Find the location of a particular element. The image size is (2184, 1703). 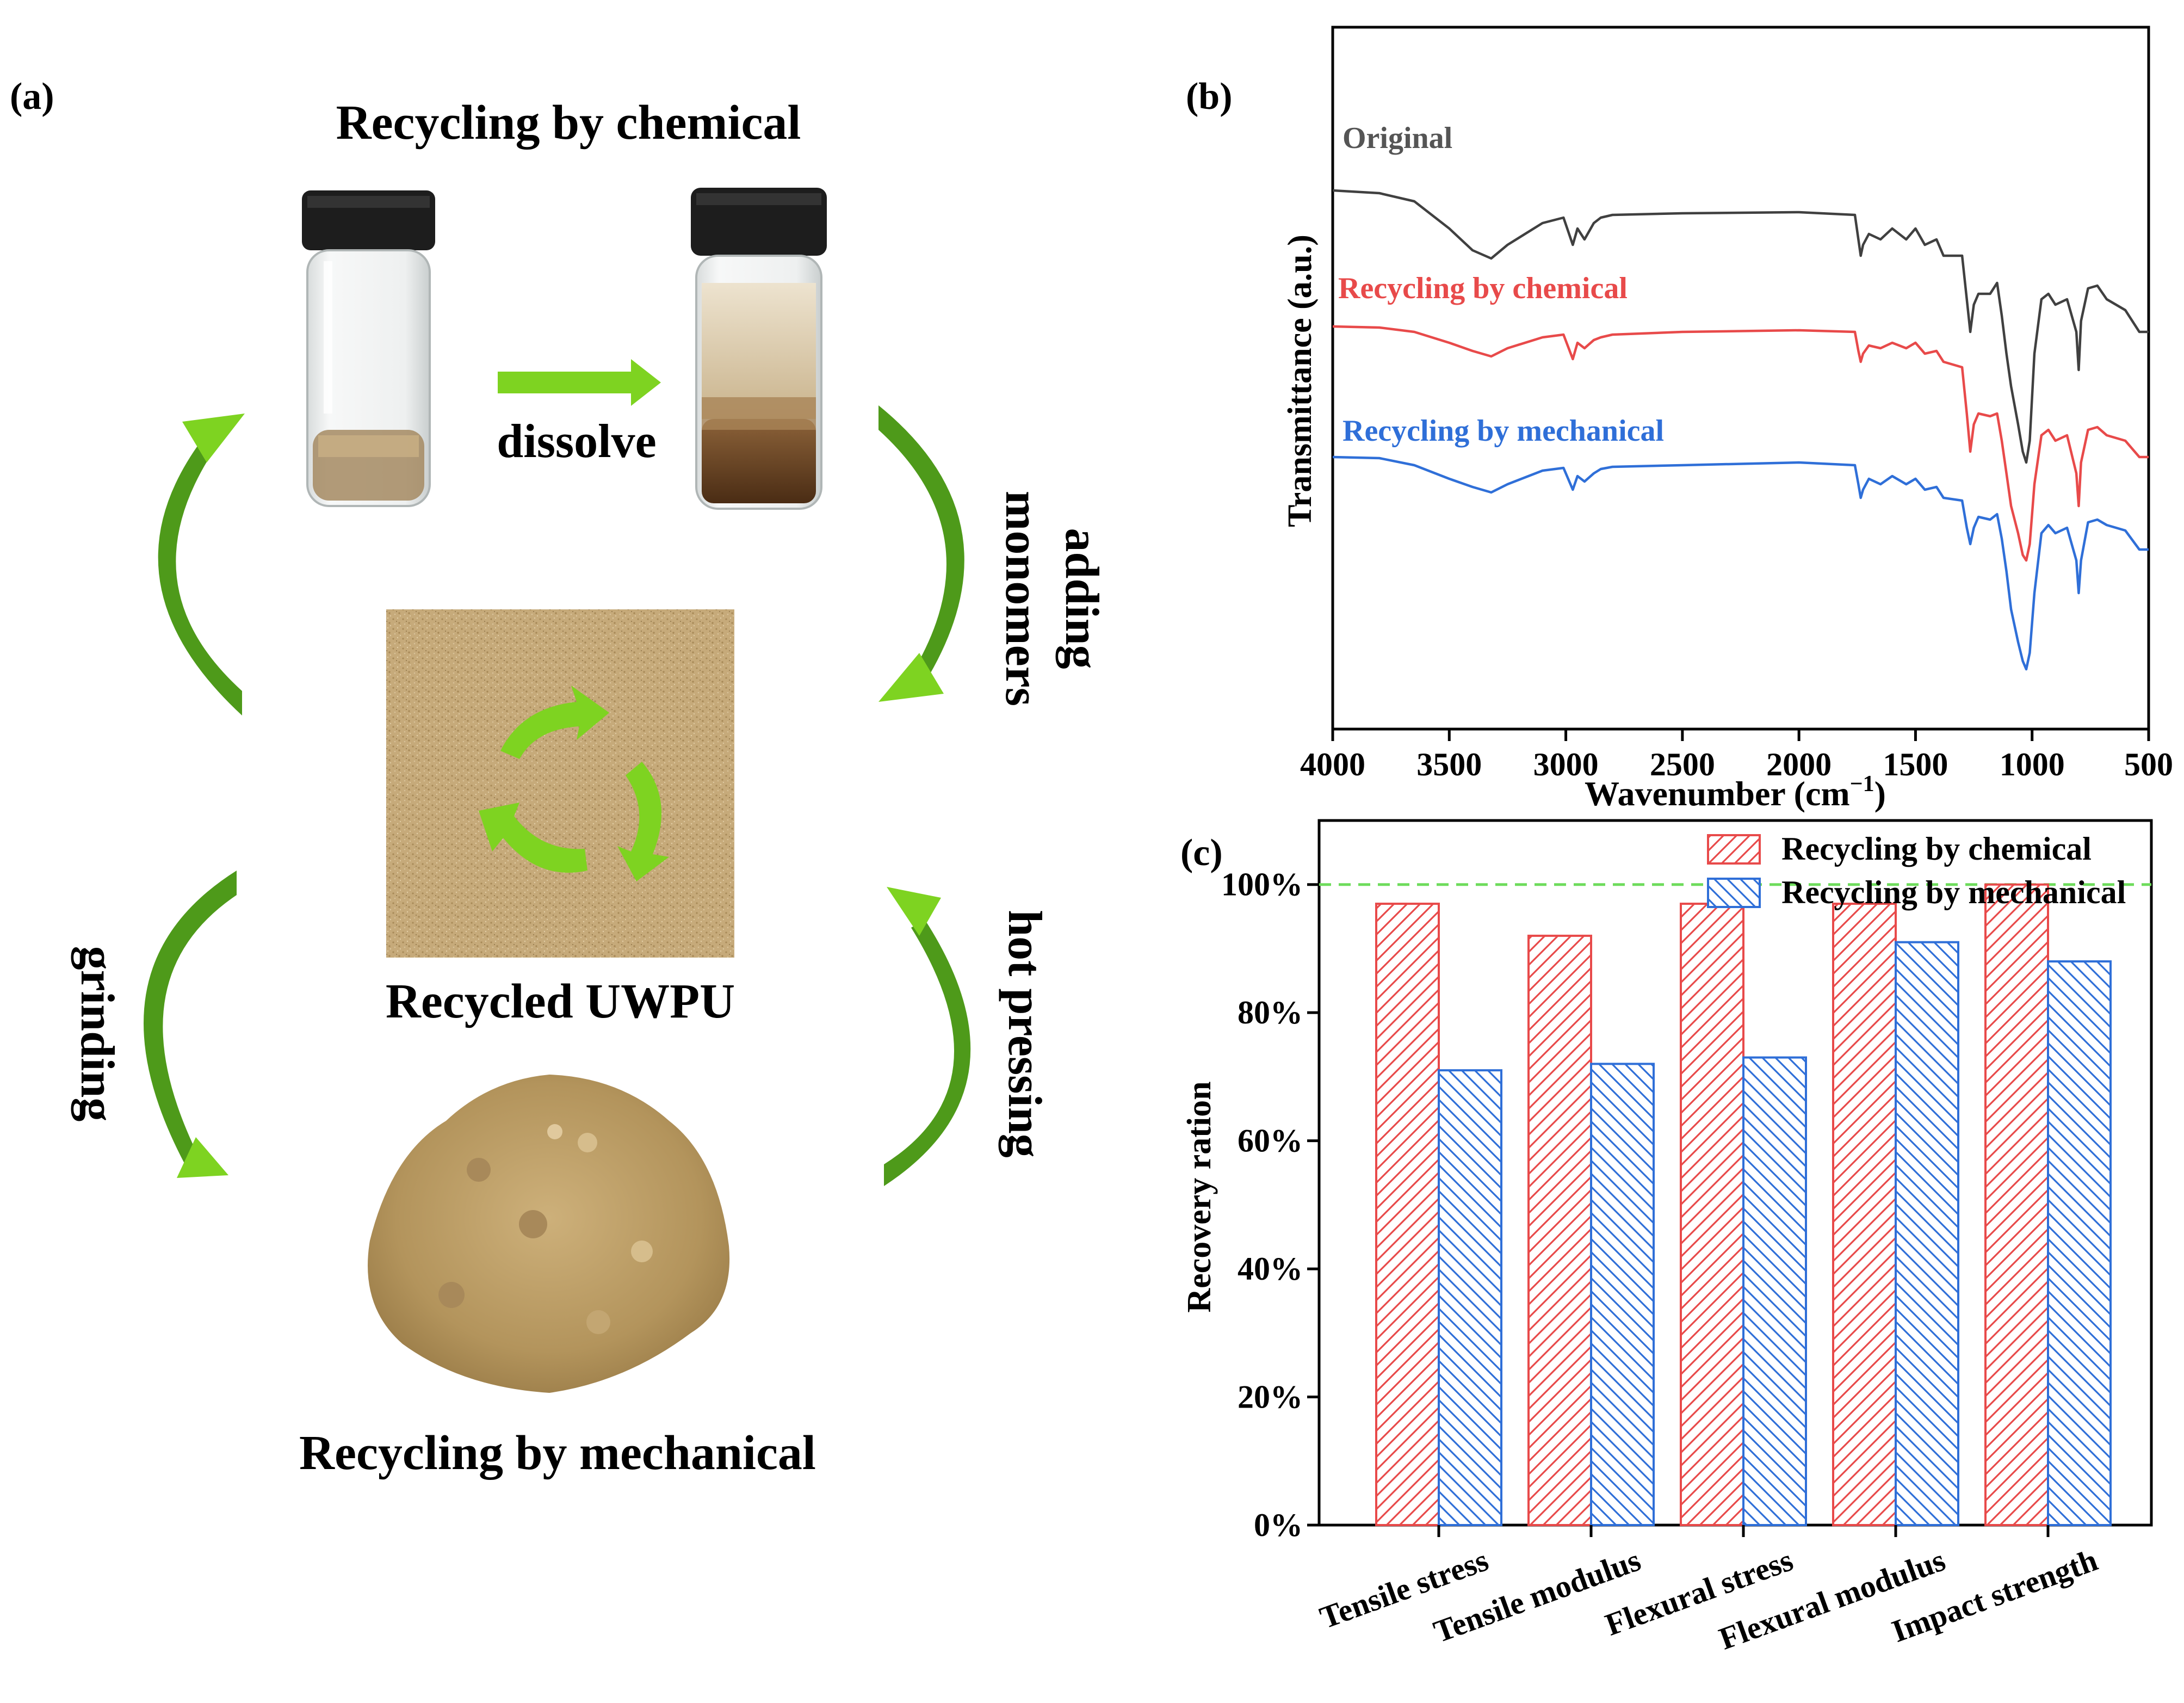

panel-b-x-axis-label: Wavenumber (cm−1) is located at coordinates (1735, 792).